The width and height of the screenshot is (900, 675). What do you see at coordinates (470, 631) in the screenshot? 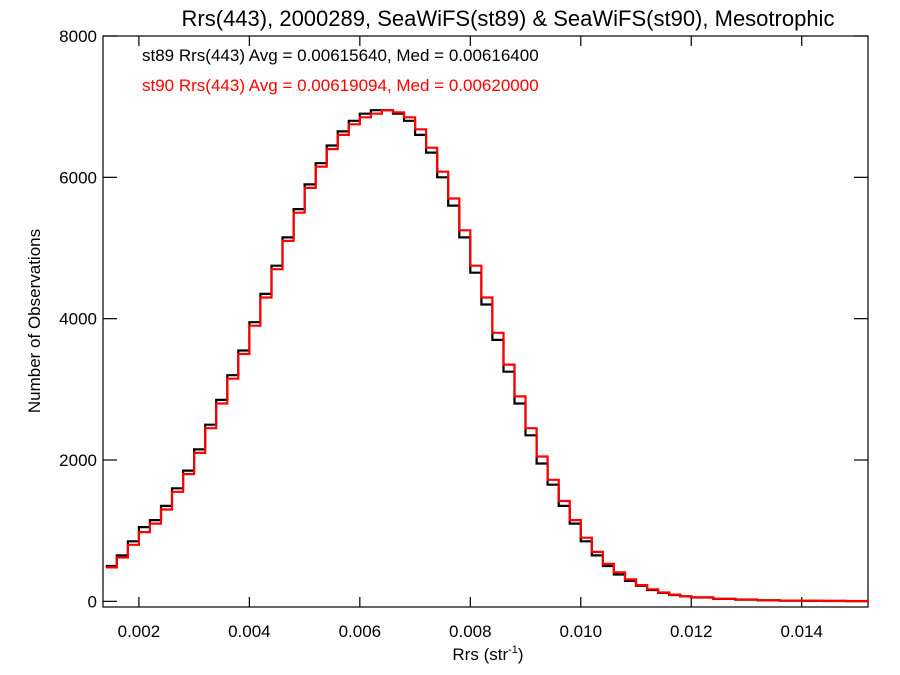
I see `x-tick-label: 0.008` at bounding box center [470, 631].